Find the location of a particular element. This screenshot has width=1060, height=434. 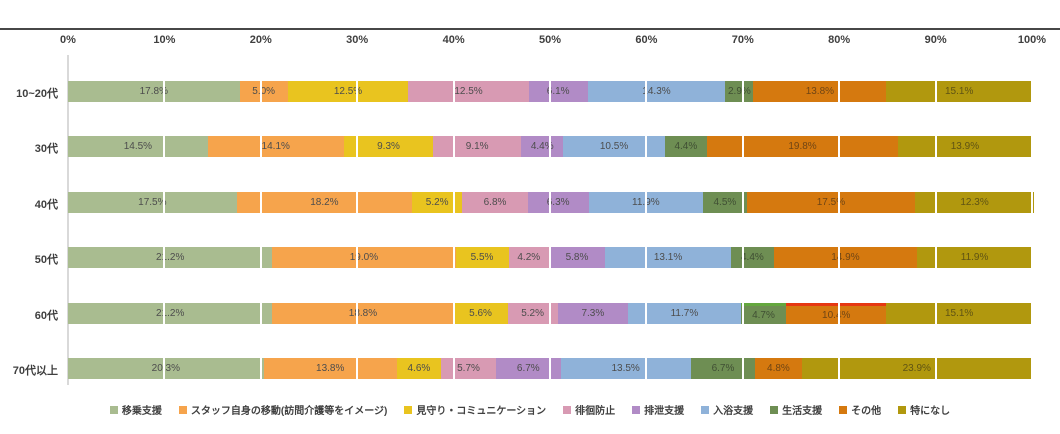

bar-segment: 19.8% is located at coordinates (802, 146).